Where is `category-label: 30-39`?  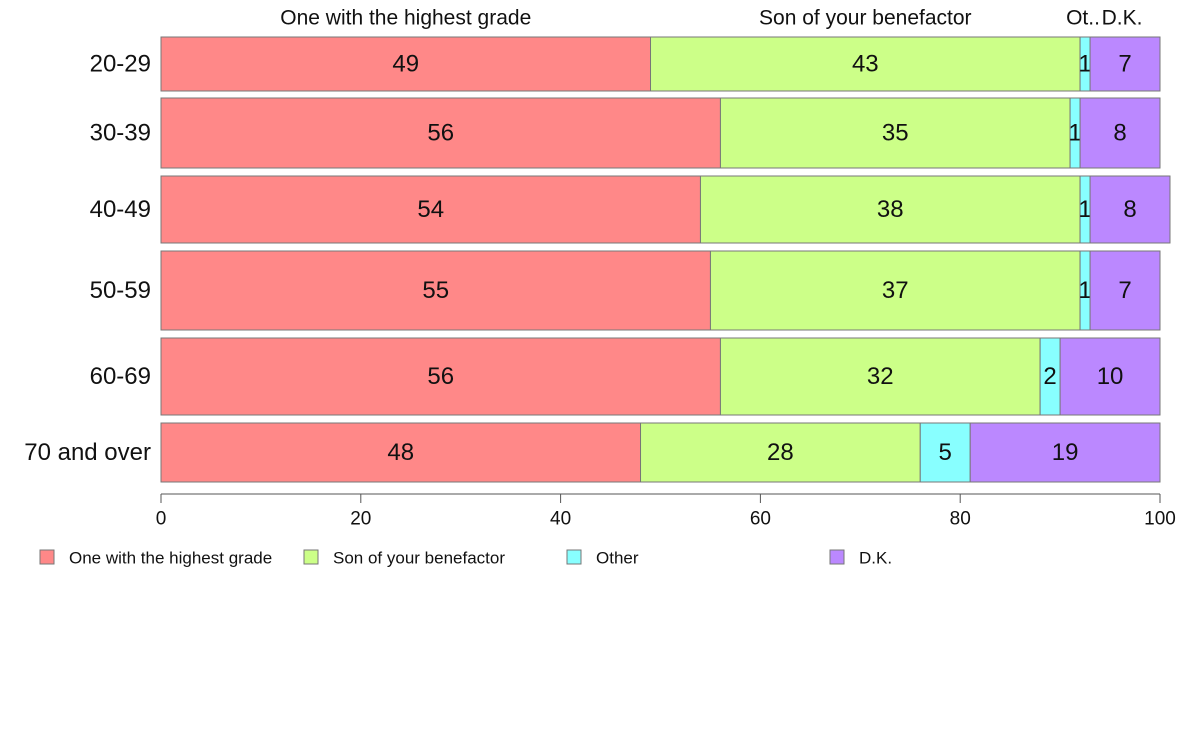
category-label: 30-39 is located at coordinates (120, 133).